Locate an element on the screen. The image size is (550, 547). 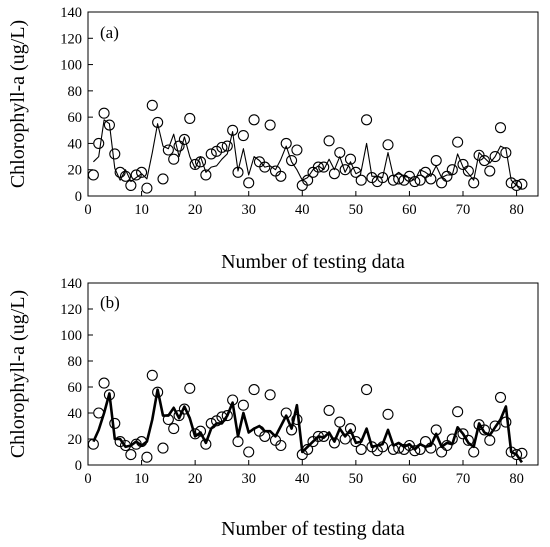
x-tick-label: 70 is located at coordinates (463, 479).